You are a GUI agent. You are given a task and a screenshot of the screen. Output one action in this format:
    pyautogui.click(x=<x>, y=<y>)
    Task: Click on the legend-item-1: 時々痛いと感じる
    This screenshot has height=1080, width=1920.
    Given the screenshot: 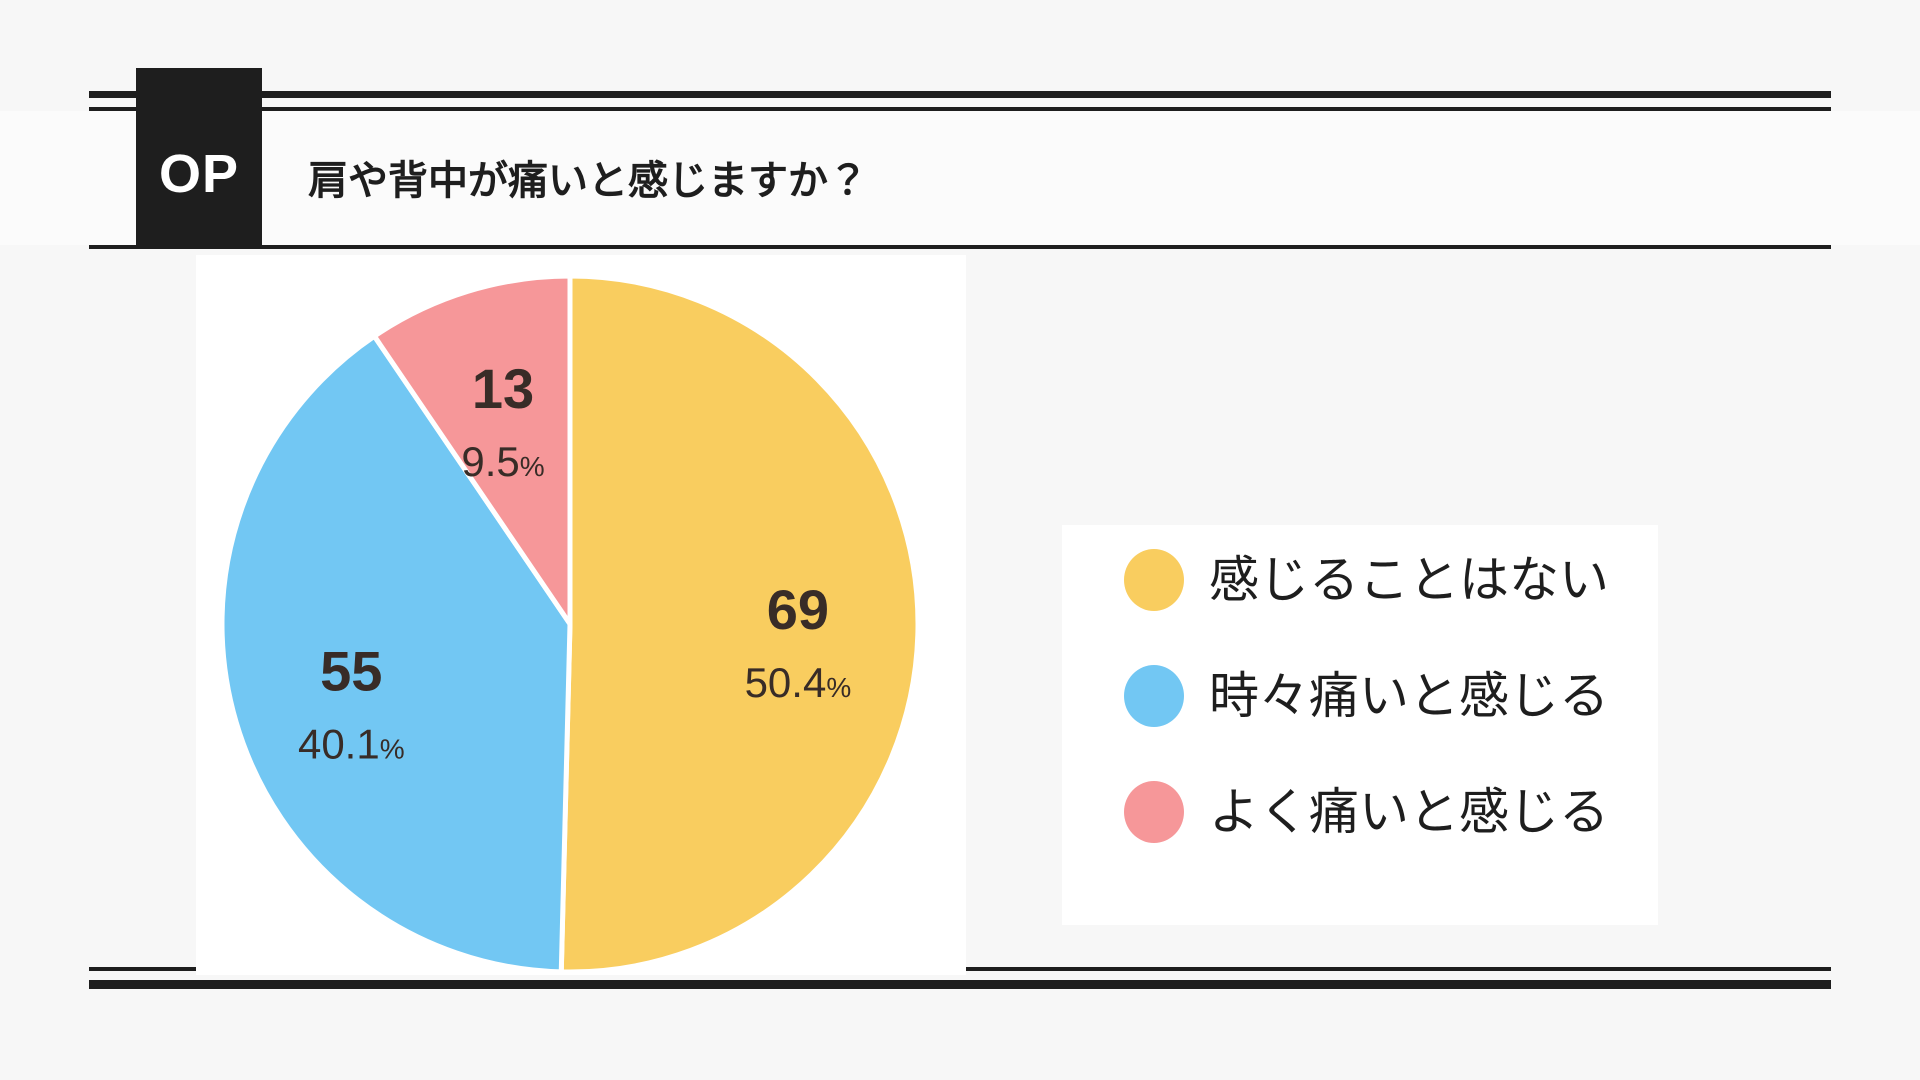 What is the action you would take?
    pyautogui.click(x=1391, y=696)
    